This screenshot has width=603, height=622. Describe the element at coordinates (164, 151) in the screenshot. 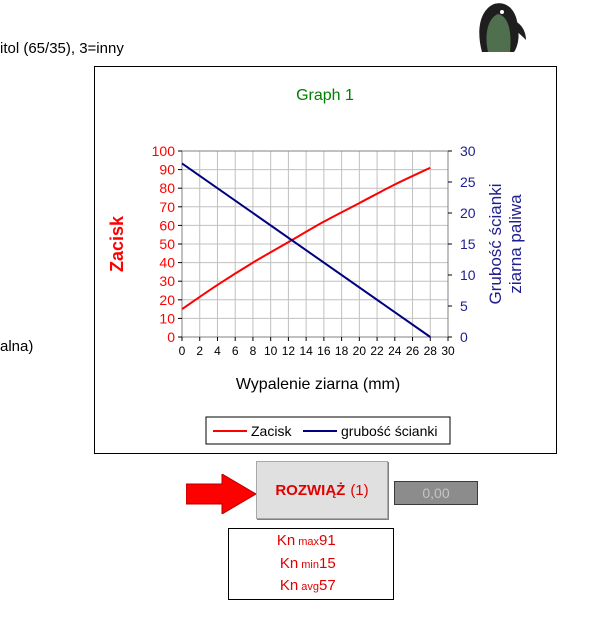

I see `chart-y-left-tick-label: 100` at that location.